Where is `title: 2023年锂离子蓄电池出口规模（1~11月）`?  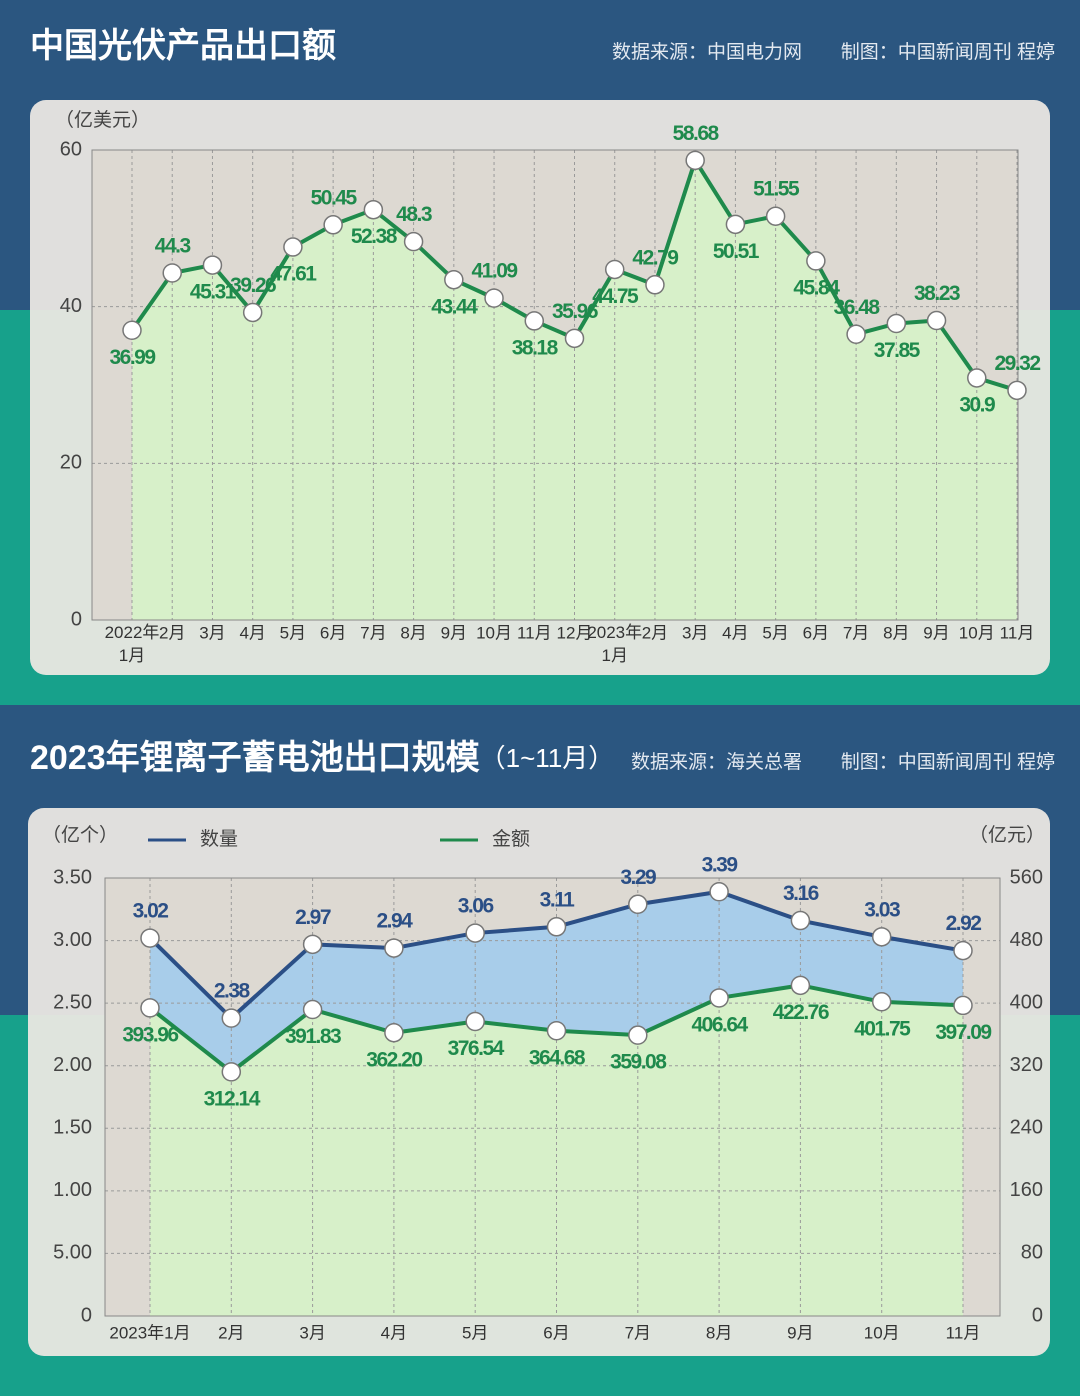
title: 2023年锂离子蓄电池出口规模（1~11月） is located at coordinates (322, 757).